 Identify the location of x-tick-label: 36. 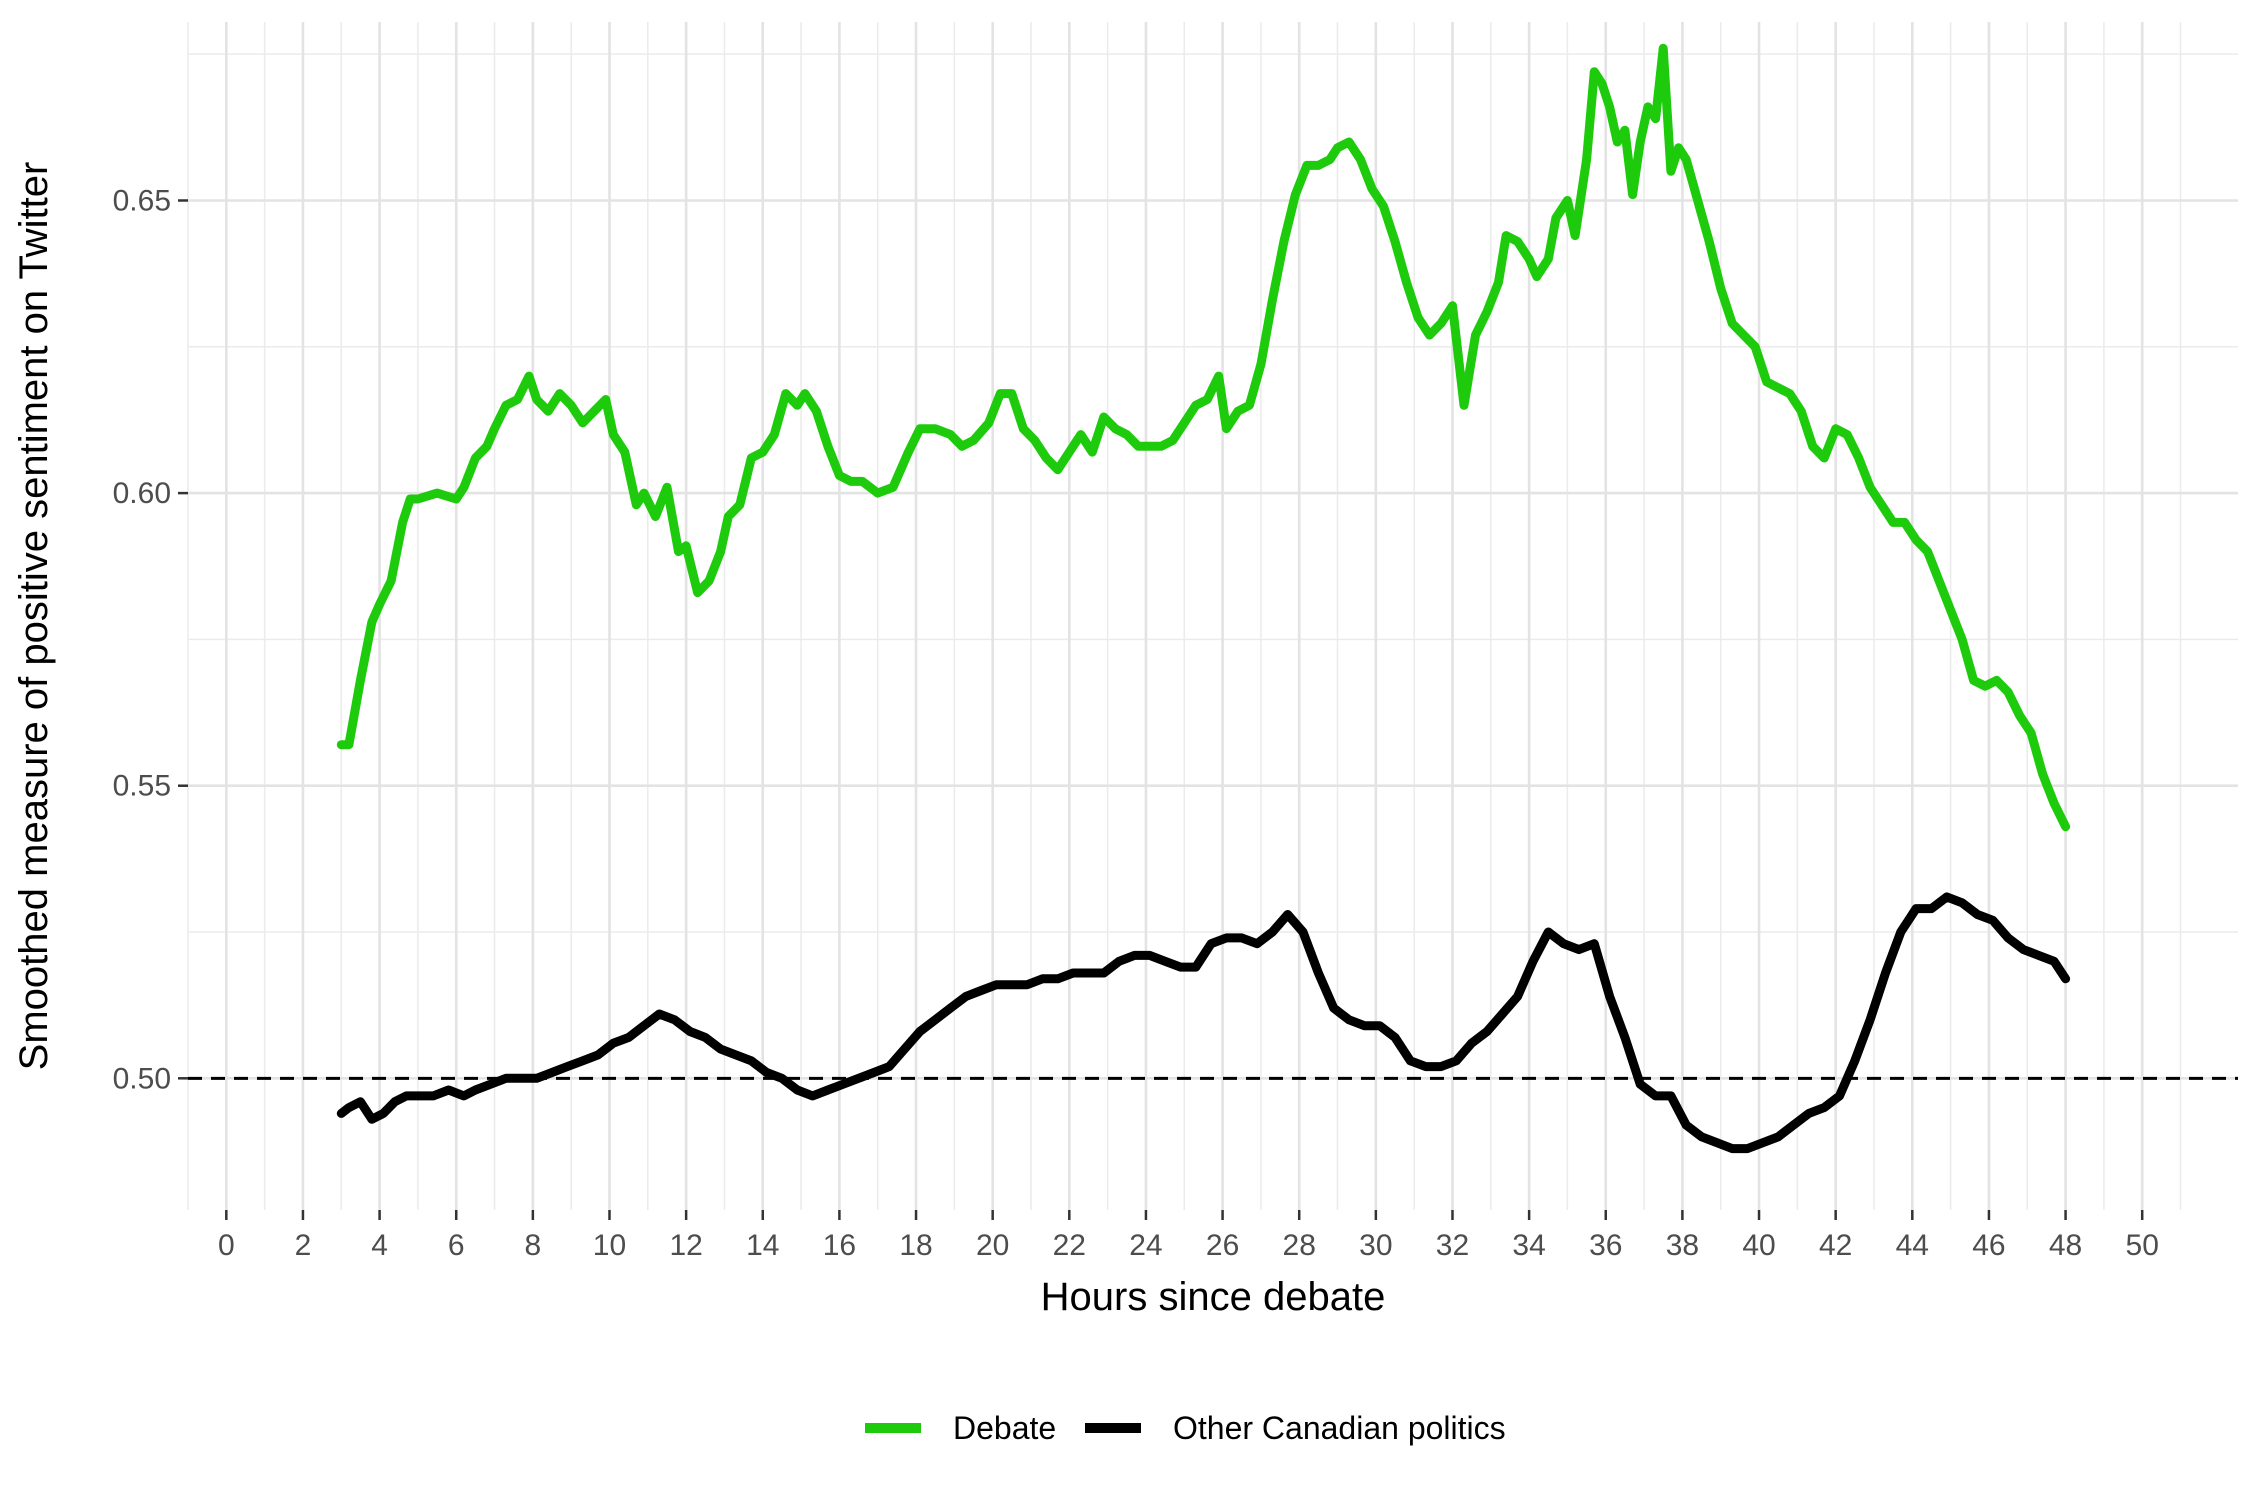
(1605, 1245).